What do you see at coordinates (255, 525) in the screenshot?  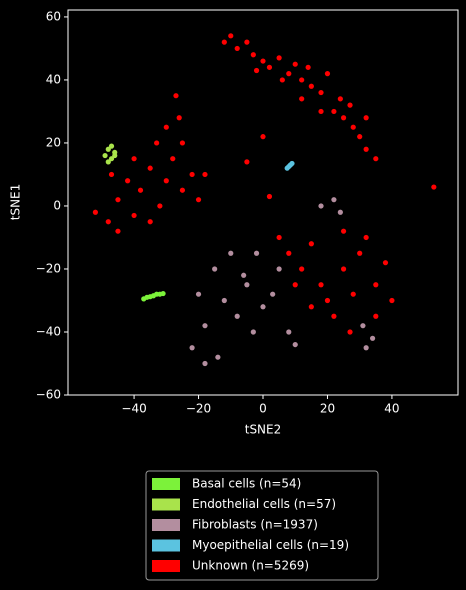 I see `legend-label: Fibroblasts (n=1937)` at bounding box center [255, 525].